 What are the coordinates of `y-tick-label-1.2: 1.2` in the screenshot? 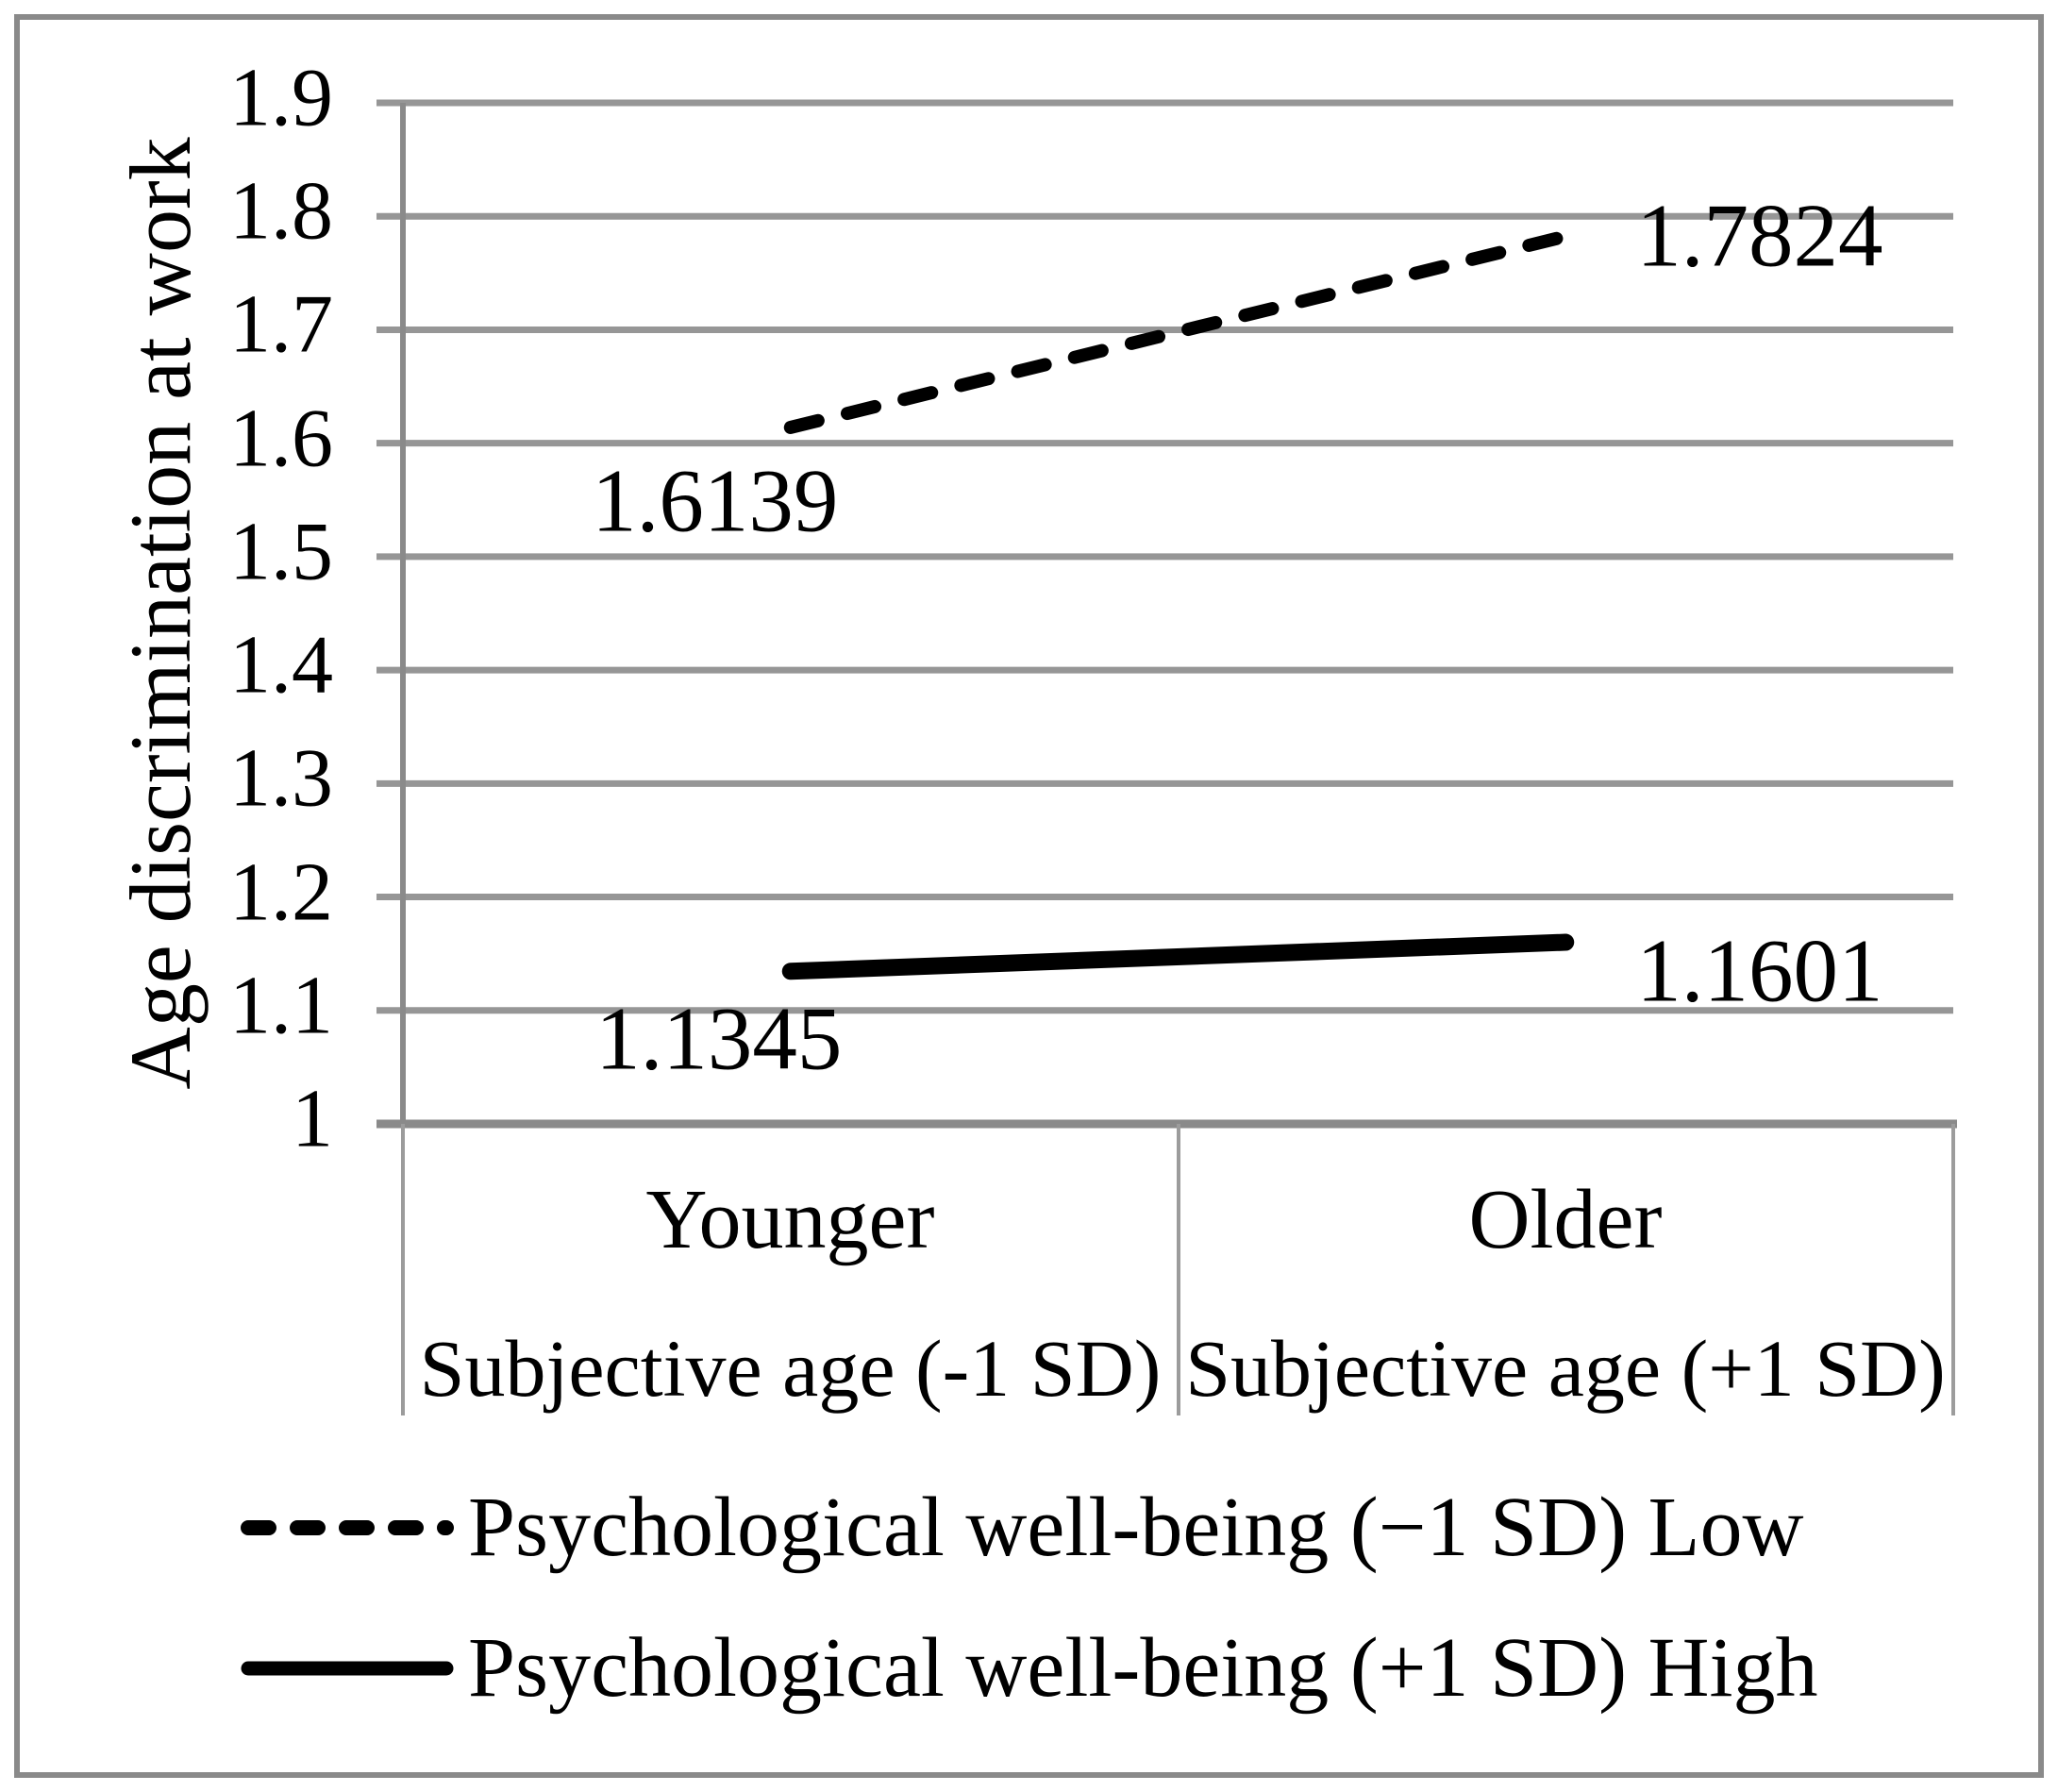 It's located at (281, 892).